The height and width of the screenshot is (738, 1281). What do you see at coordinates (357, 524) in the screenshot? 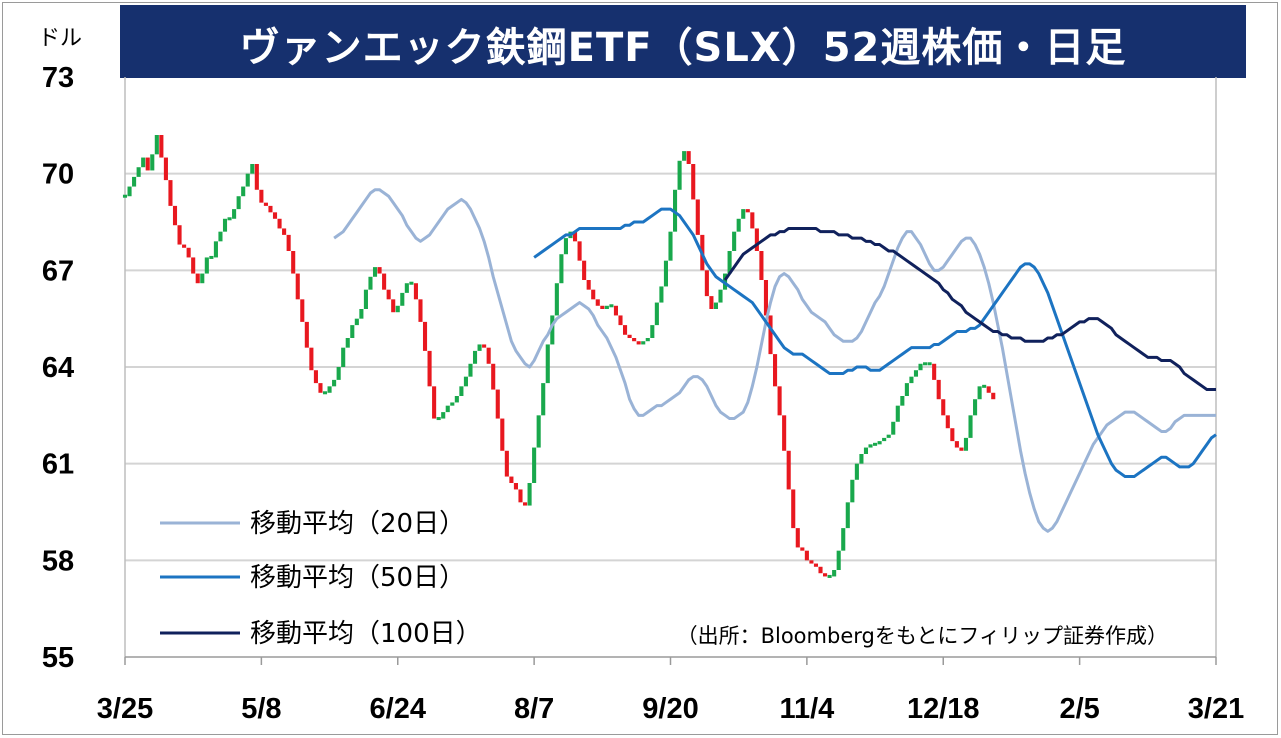
I see `legend-label: 移動平均（20日）` at bounding box center [357, 524].